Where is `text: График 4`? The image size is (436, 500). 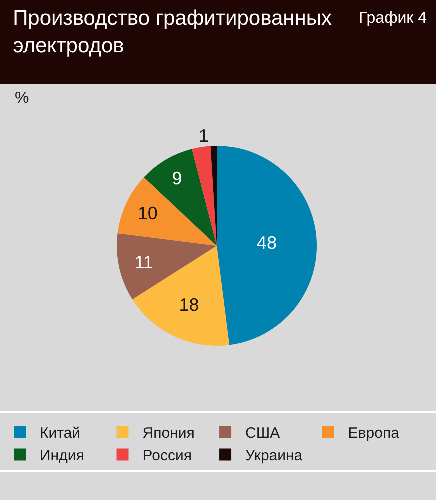
text: График 4 is located at coordinates (393, 18).